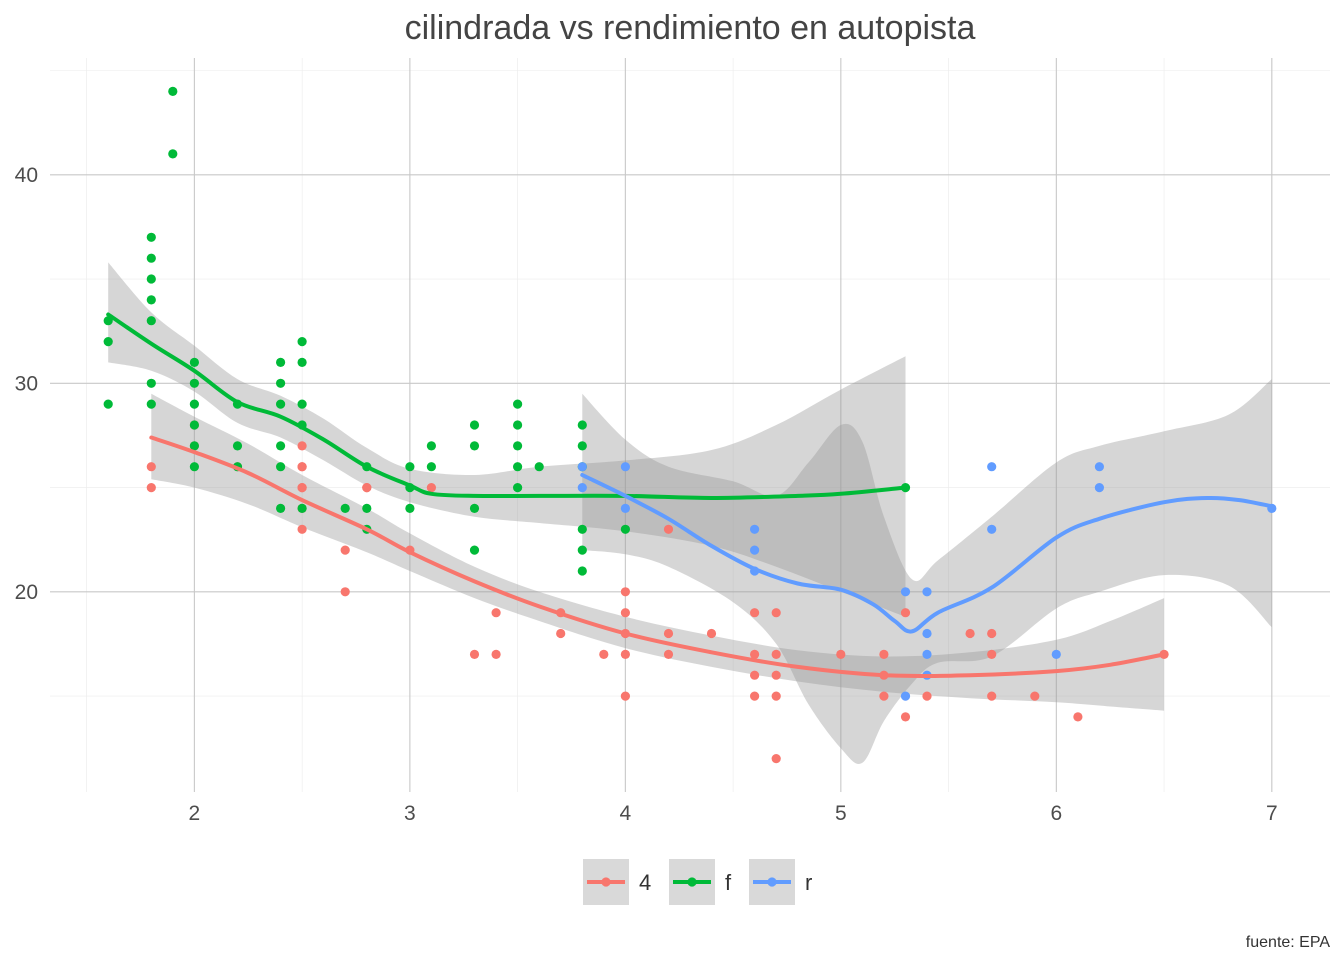  What do you see at coordinates (617, 882) in the screenshot?
I see `legend-item-4: 4` at bounding box center [617, 882].